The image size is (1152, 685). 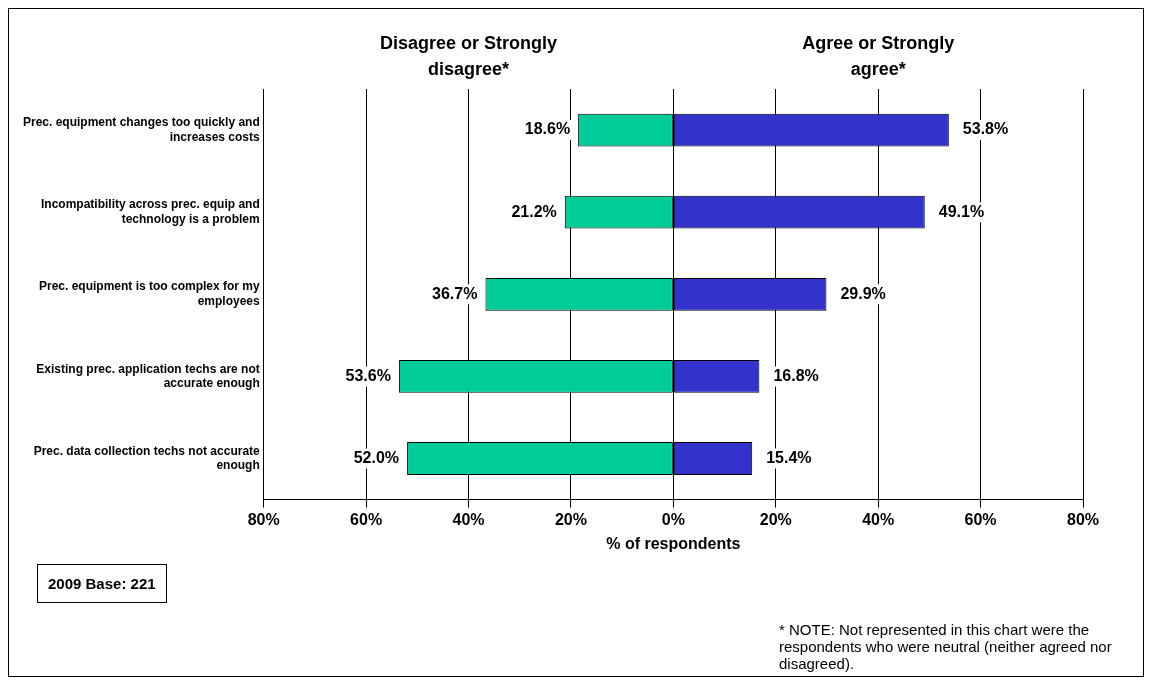 What do you see at coordinates (147, 458) in the screenshot?
I see `y-tick-label: Prec. data collection techs not accurate enough` at bounding box center [147, 458].